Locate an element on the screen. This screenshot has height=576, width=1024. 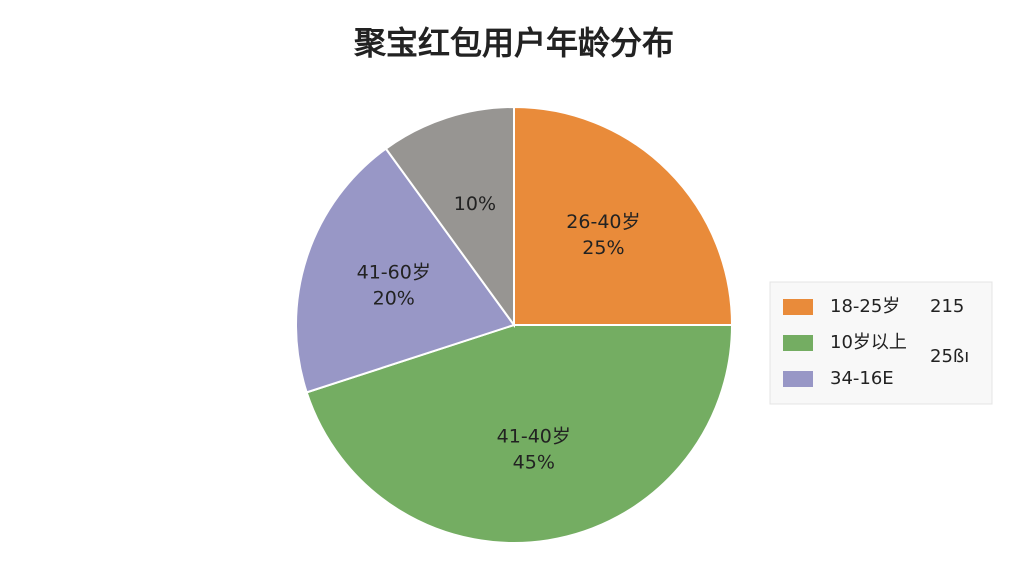
slice-value-label: 45% is located at coordinates (534, 462).